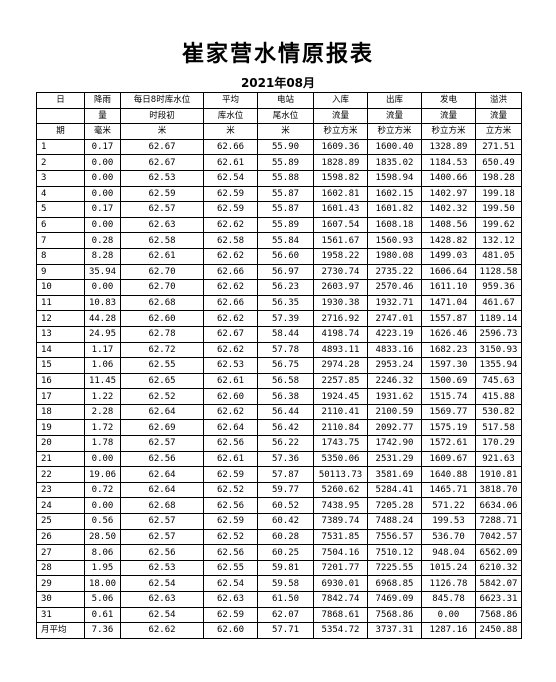 The width and height of the screenshot is (556, 682). I want to click on column-header: 降雨, so click(102, 100).